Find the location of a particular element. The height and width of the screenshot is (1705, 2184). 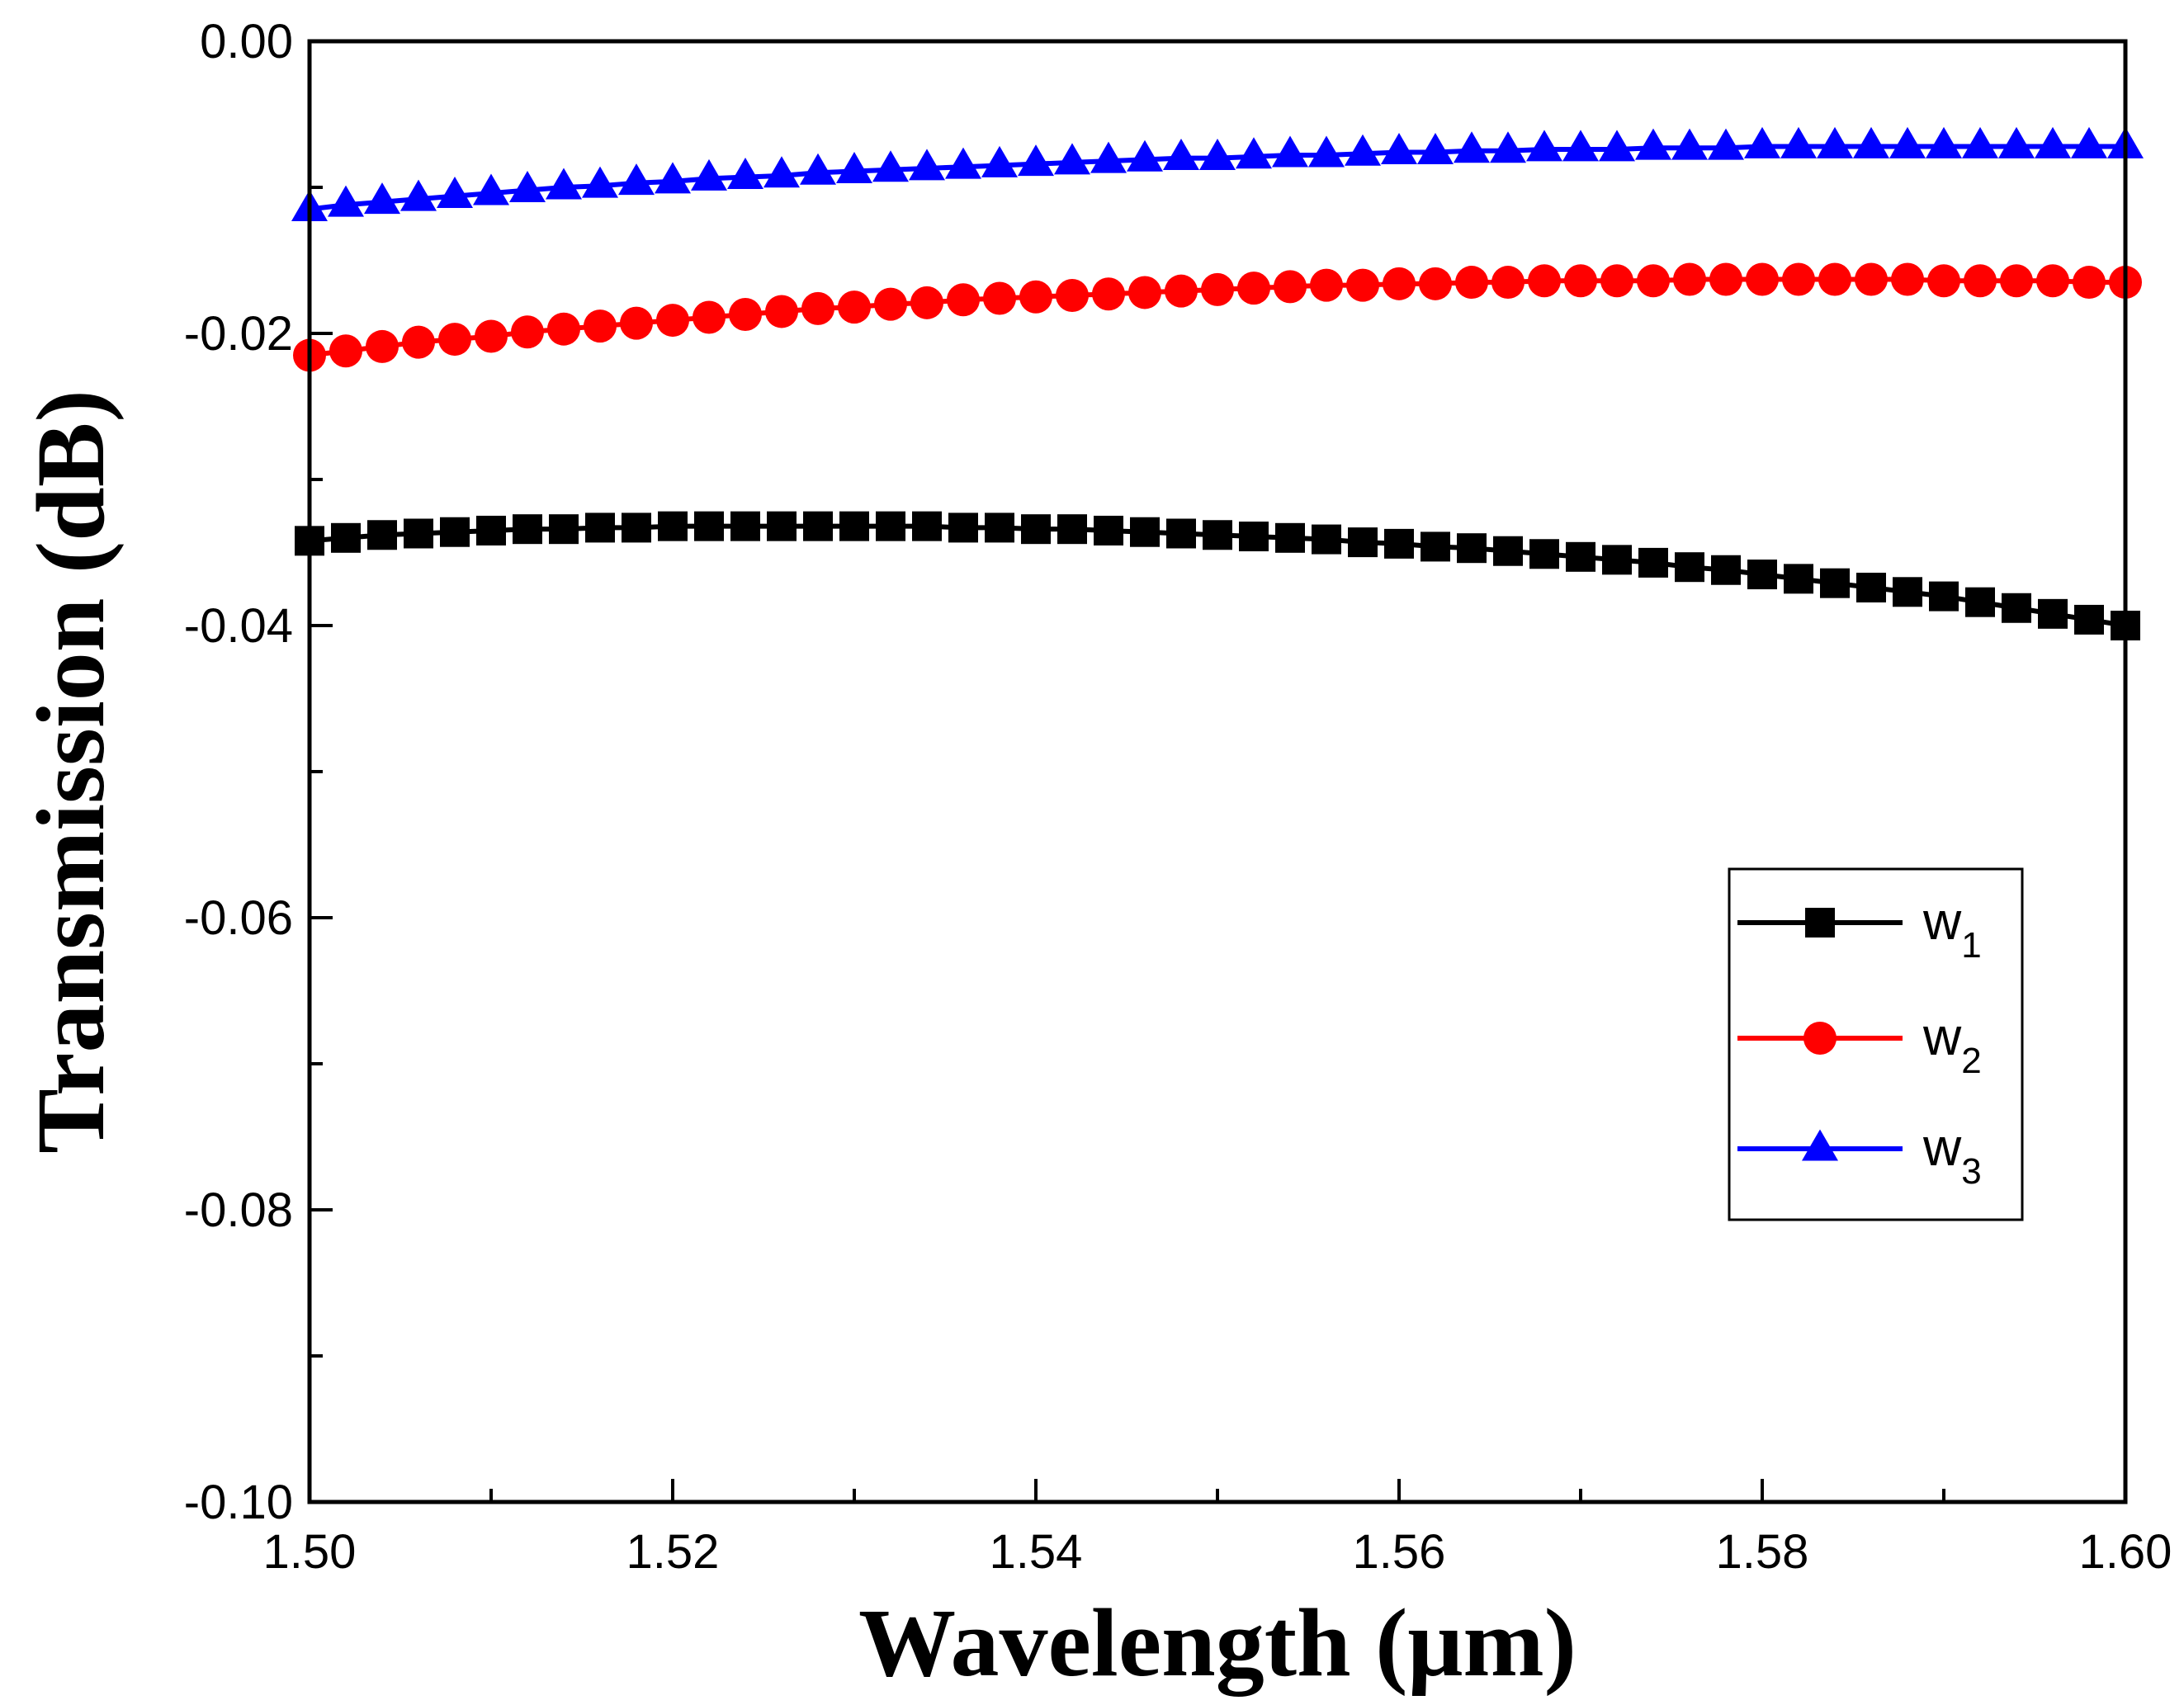

legend-marker-w2 is located at coordinates (1820, 1038).